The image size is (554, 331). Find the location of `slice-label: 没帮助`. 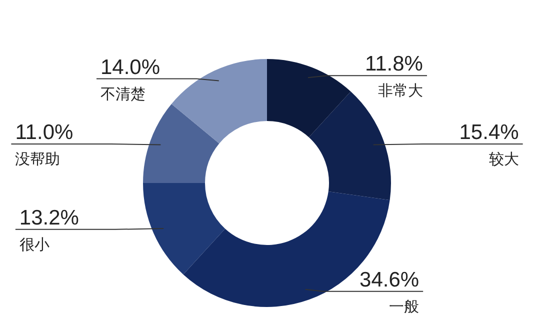

slice-label: 没帮助 is located at coordinates (37, 159).